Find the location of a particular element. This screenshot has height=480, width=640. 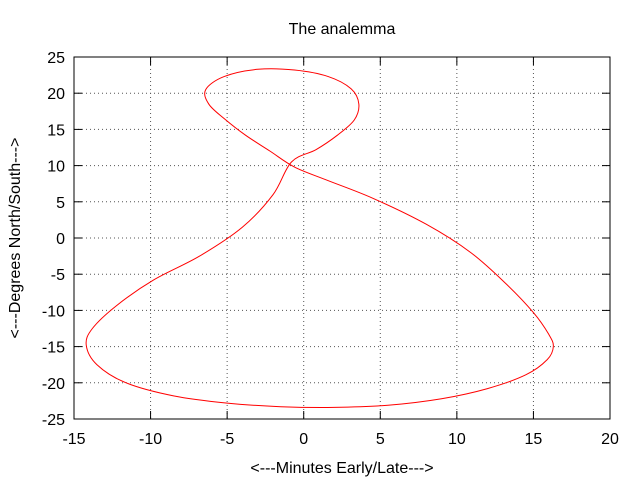

y-tick-label: 25 is located at coordinates (56, 58).